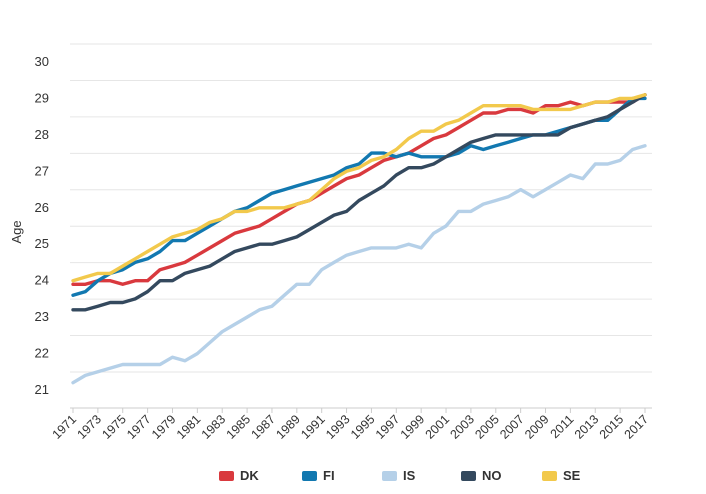 The height and width of the screenshot is (494, 706). What do you see at coordinates (89, 427) in the screenshot?
I see `x-tick-label: 1973` at bounding box center [89, 427].